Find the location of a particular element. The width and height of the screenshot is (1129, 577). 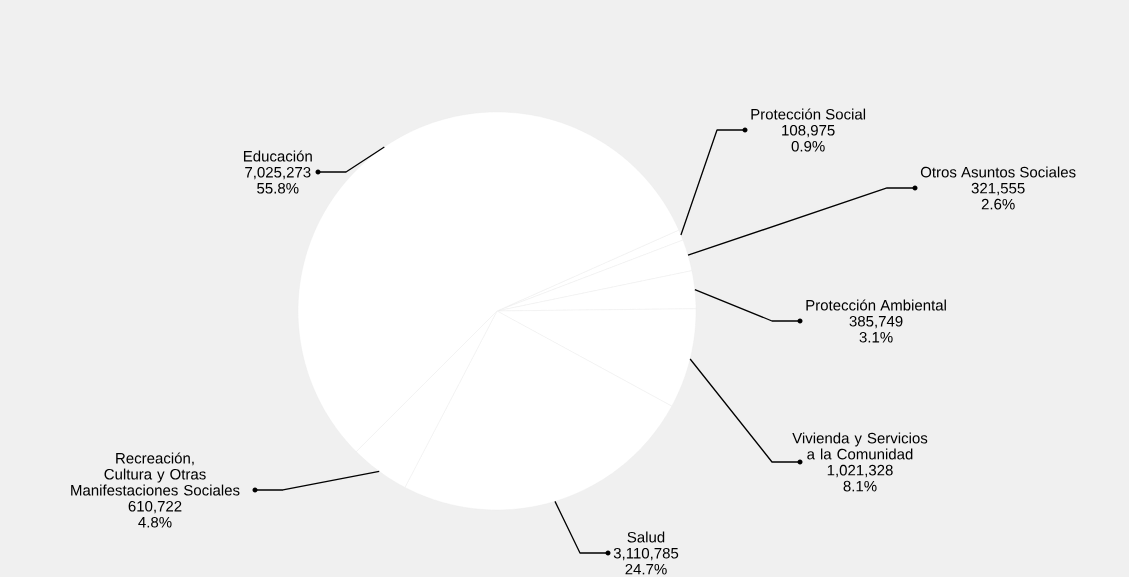

text: 3.1% is located at coordinates (876, 337).